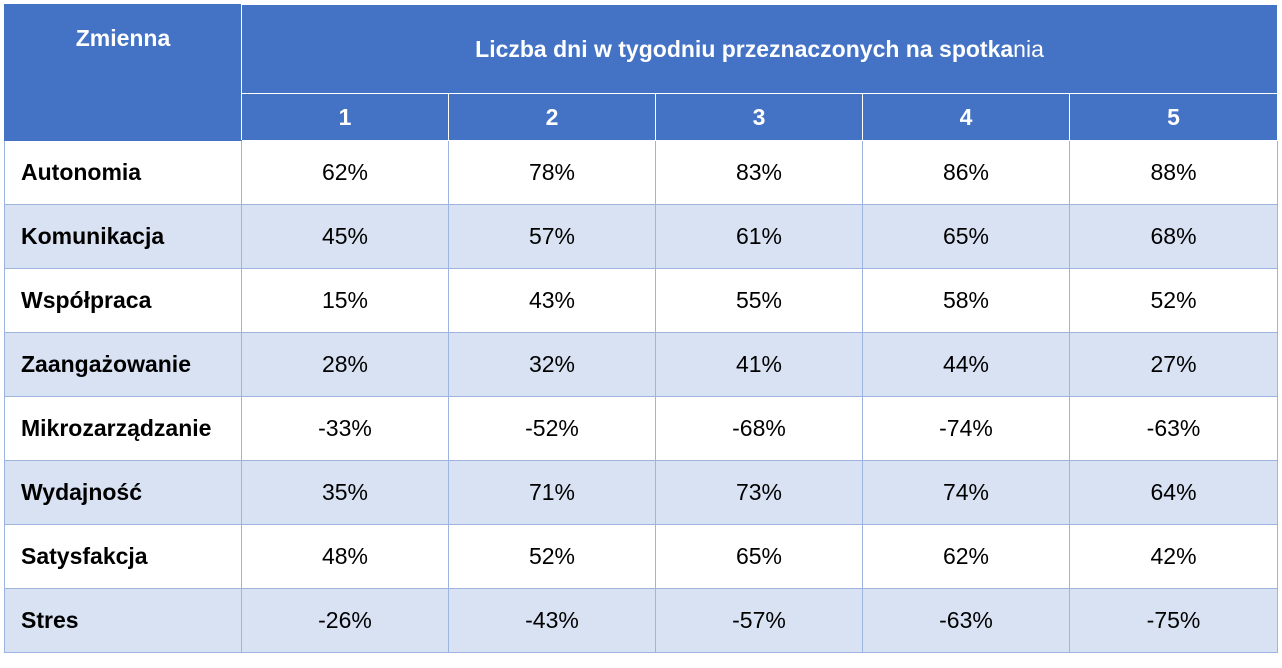 This screenshot has height=668, width=1282. Describe the element at coordinates (123, 72) in the screenshot. I see `variable-header: Zmienna` at that location.